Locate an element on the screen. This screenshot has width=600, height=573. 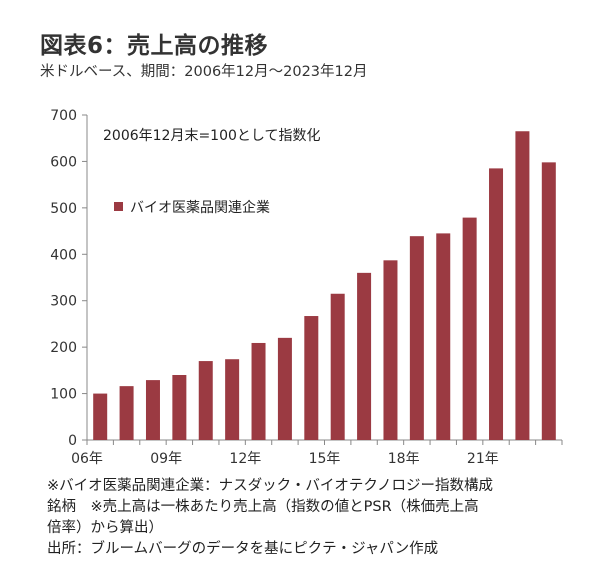
footnote-line: 銘柄 ※売上高は一株あたり売上高（指数の値とPSR（株価売上高 is located at coordinates (263, 507).